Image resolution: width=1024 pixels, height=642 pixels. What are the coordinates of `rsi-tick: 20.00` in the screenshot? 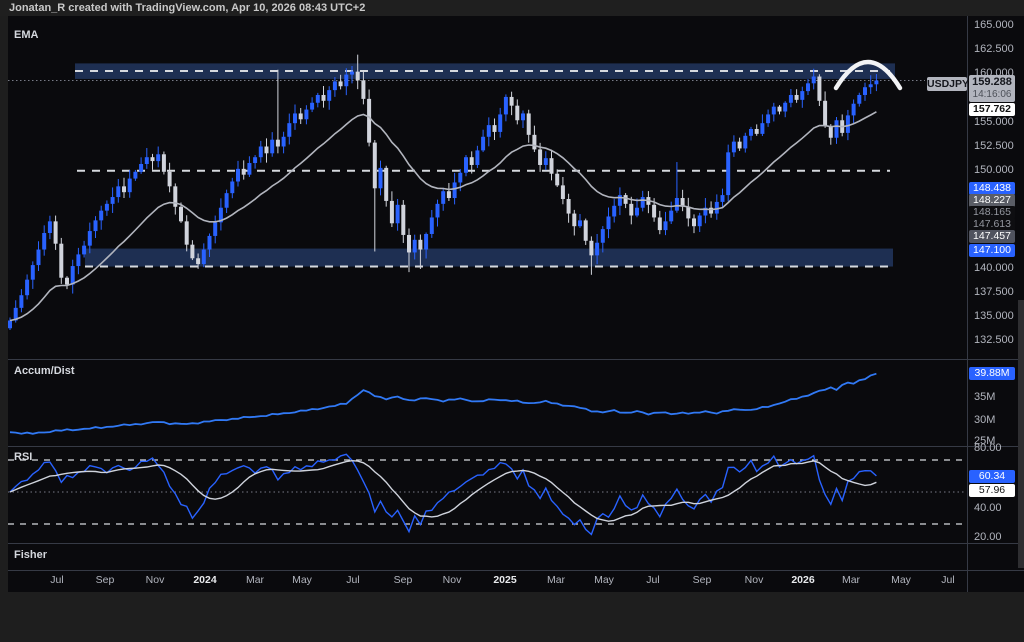 It's located at (988, 536).